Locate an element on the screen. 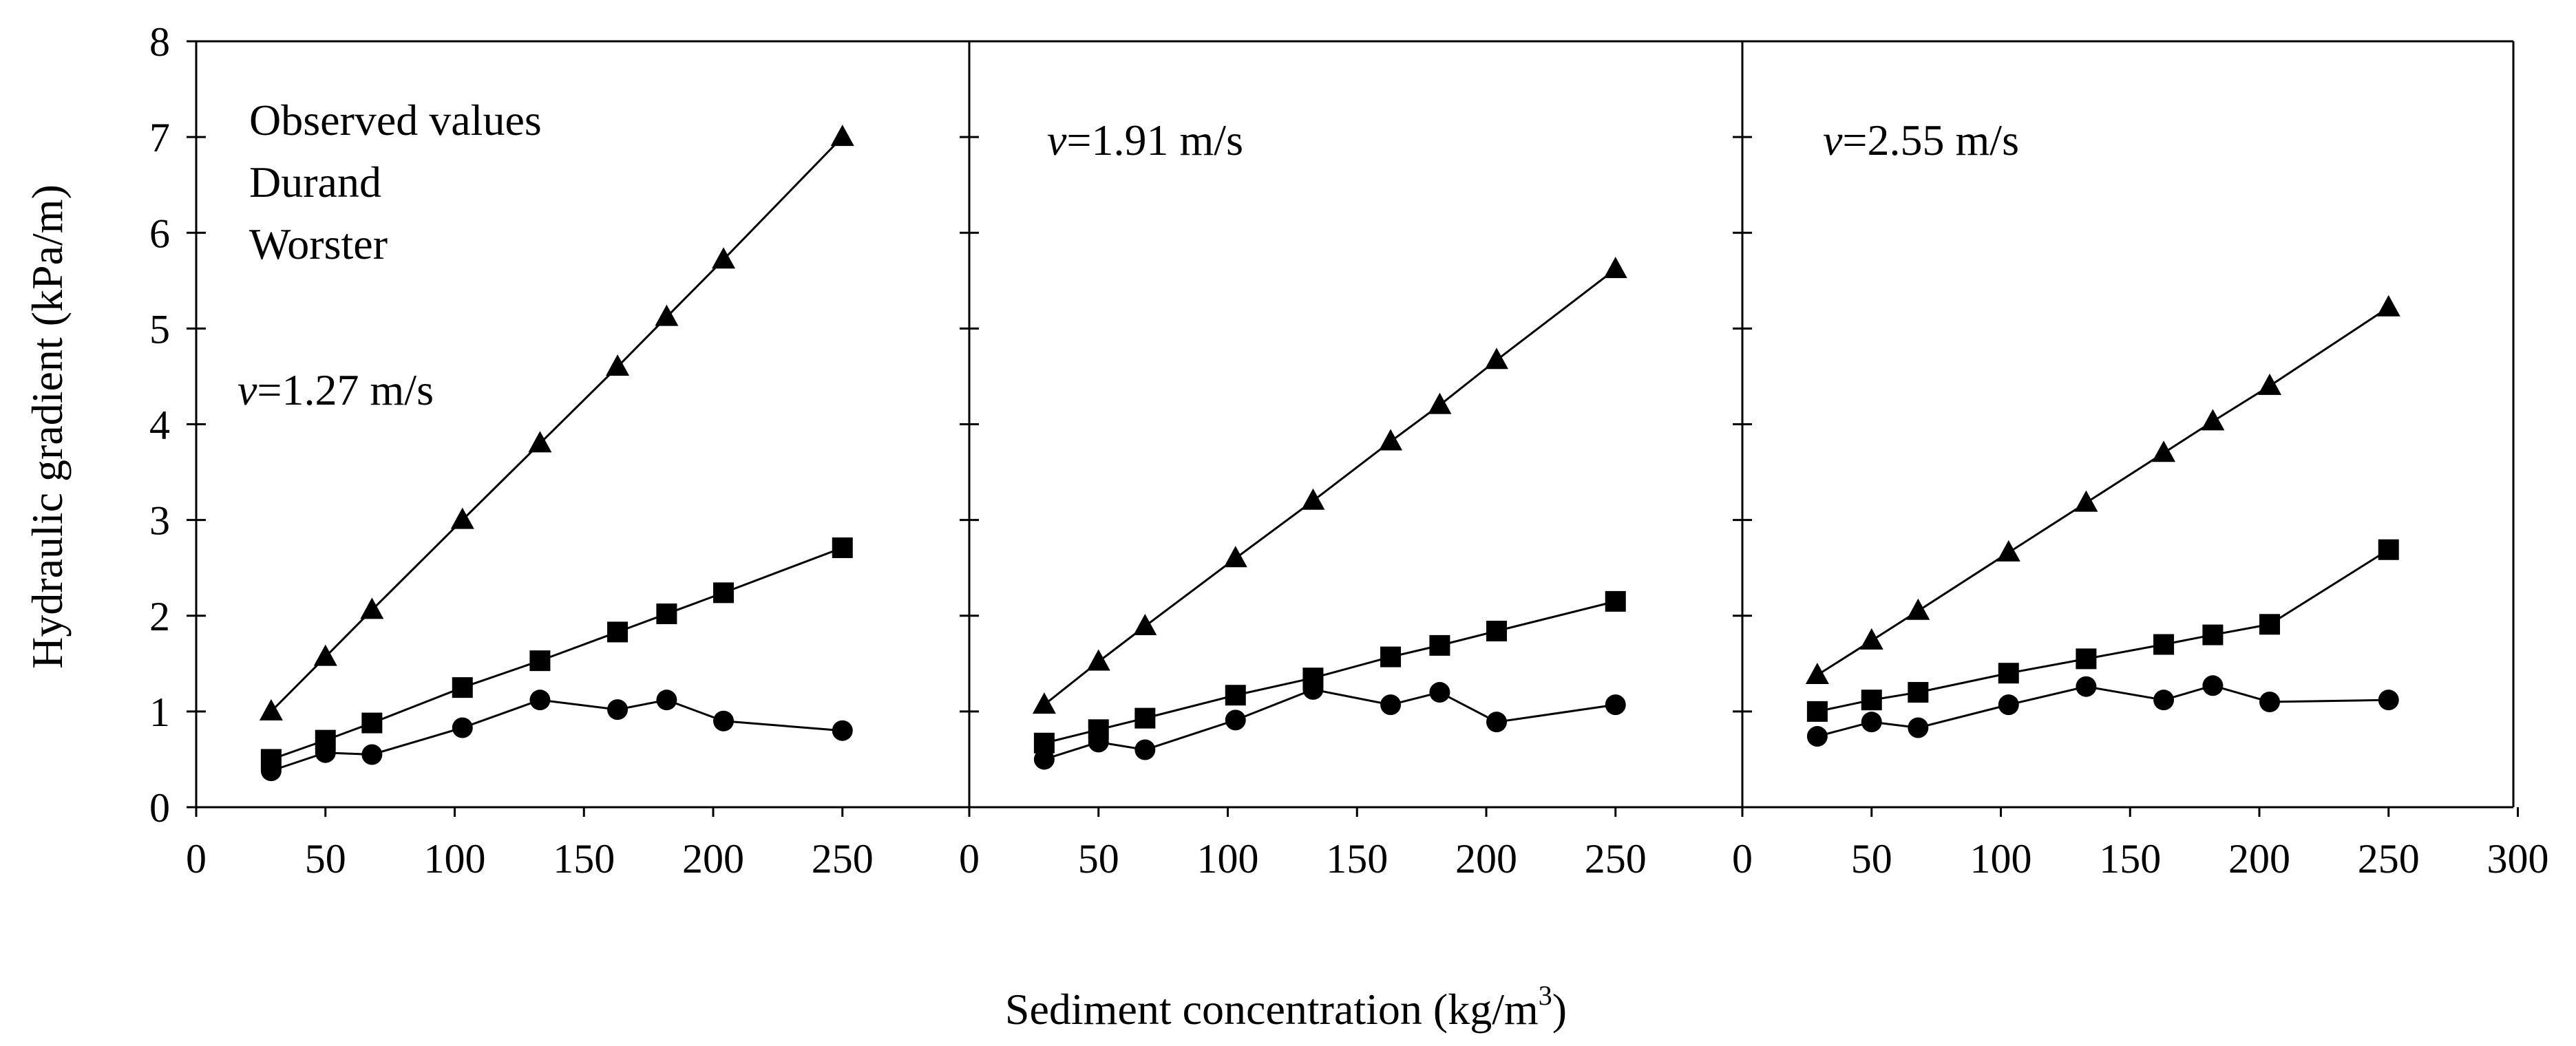 This screenshot has width=2576, height=1046. series-triangle is located at coordinates (2102, 490).